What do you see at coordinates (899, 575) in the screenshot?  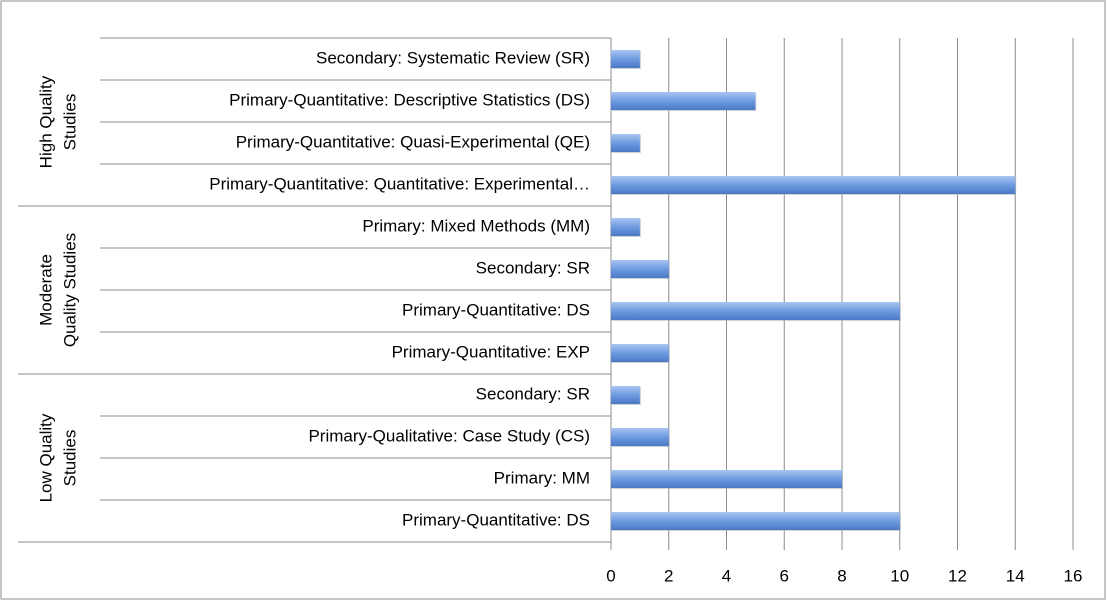 I see `x-tick-label: 10` at bounding box center [899, 575].